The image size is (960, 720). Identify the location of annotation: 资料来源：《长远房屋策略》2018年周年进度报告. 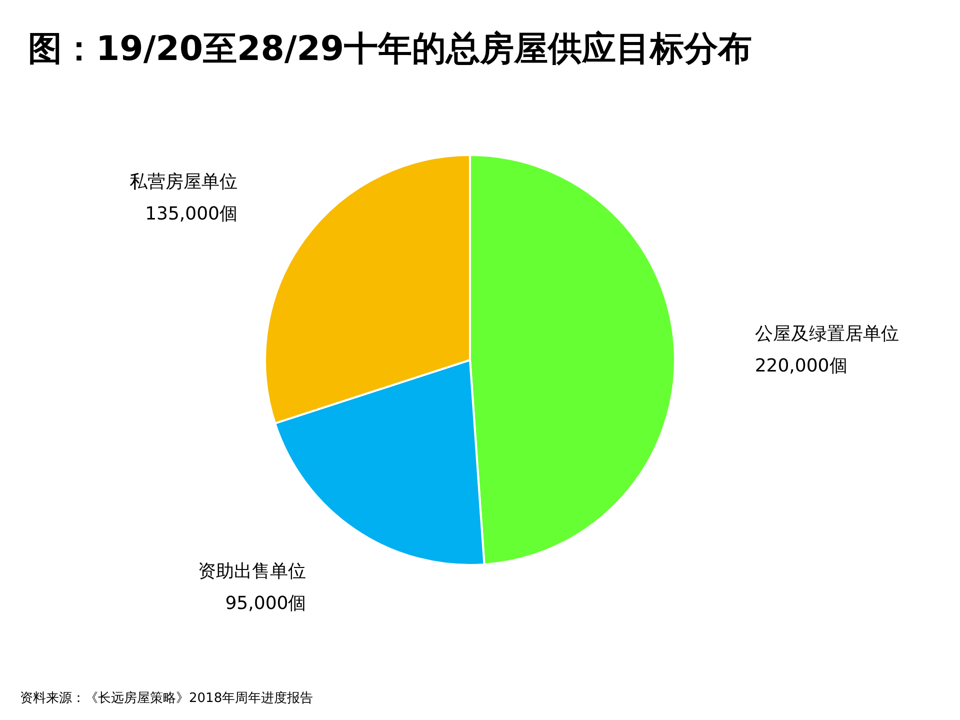
(167, 698).